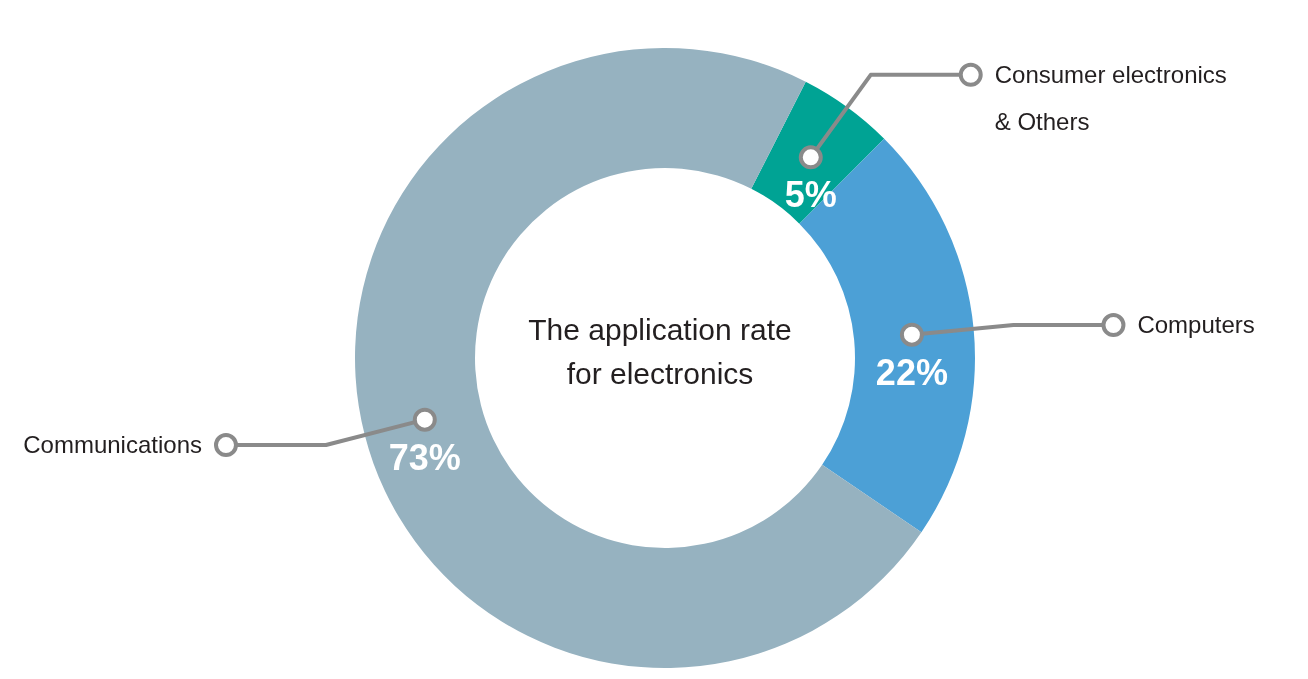 This screenshot has width=1308, height=679. What do you see at coordinates (818, 152) in the screenshot?
I see `donut-slice` at bounding box center [818, 152].